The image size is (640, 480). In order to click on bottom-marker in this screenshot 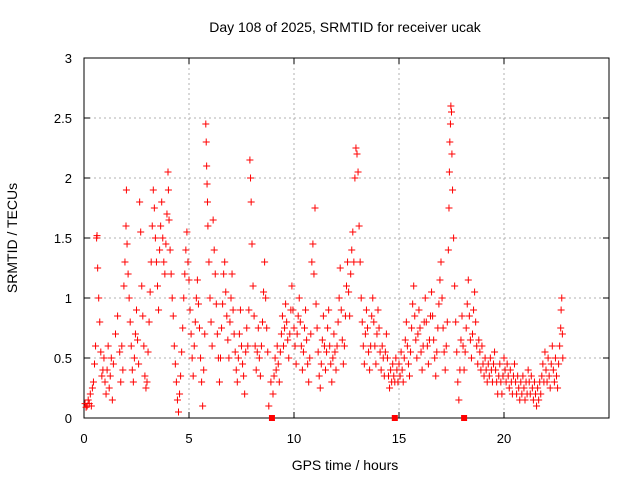, I will do `click(394, 418)`.